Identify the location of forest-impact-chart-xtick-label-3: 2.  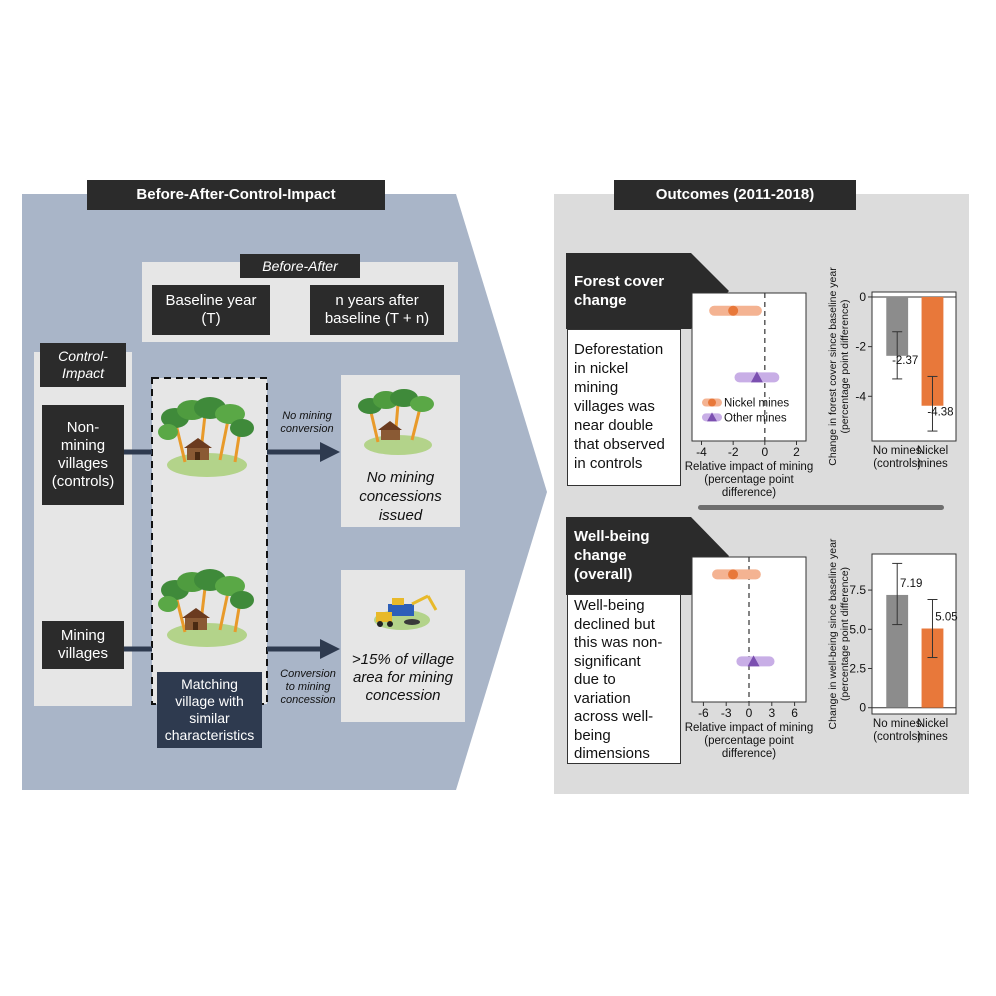
(796, 452).